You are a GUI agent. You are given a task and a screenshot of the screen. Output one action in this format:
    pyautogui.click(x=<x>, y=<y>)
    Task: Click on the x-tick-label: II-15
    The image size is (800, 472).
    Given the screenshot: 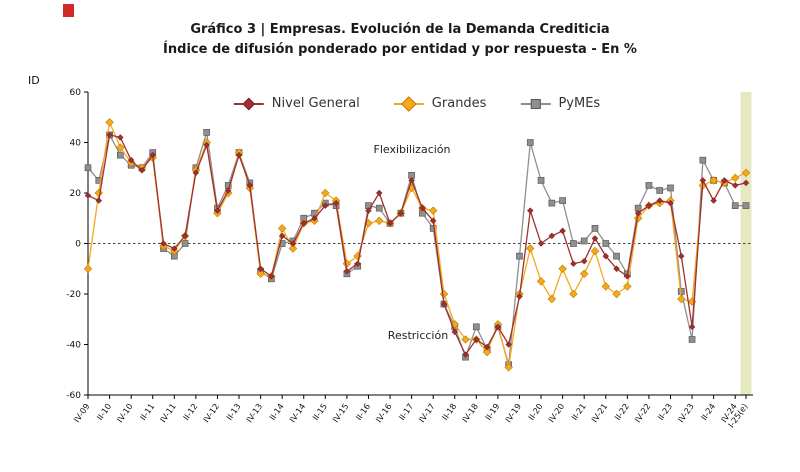 What is the action you would take?
    pyautogui.click(x=319, y=411)
    